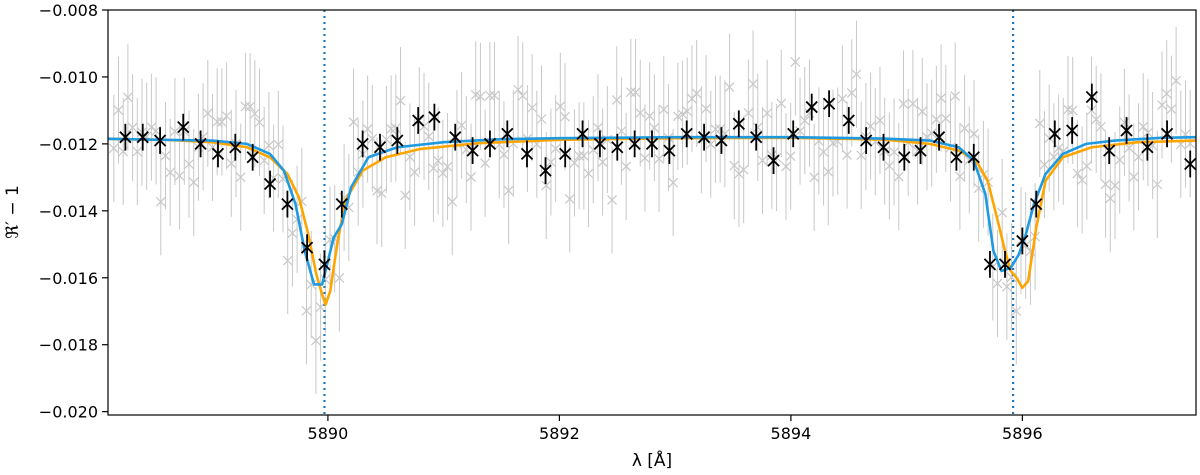 This screenshot has height=475, width=1200. What do you see at coordinates (652, 460) in the screenshot?
I see `x-axis-label: λ [Å]` at bounding box center [652, 460].